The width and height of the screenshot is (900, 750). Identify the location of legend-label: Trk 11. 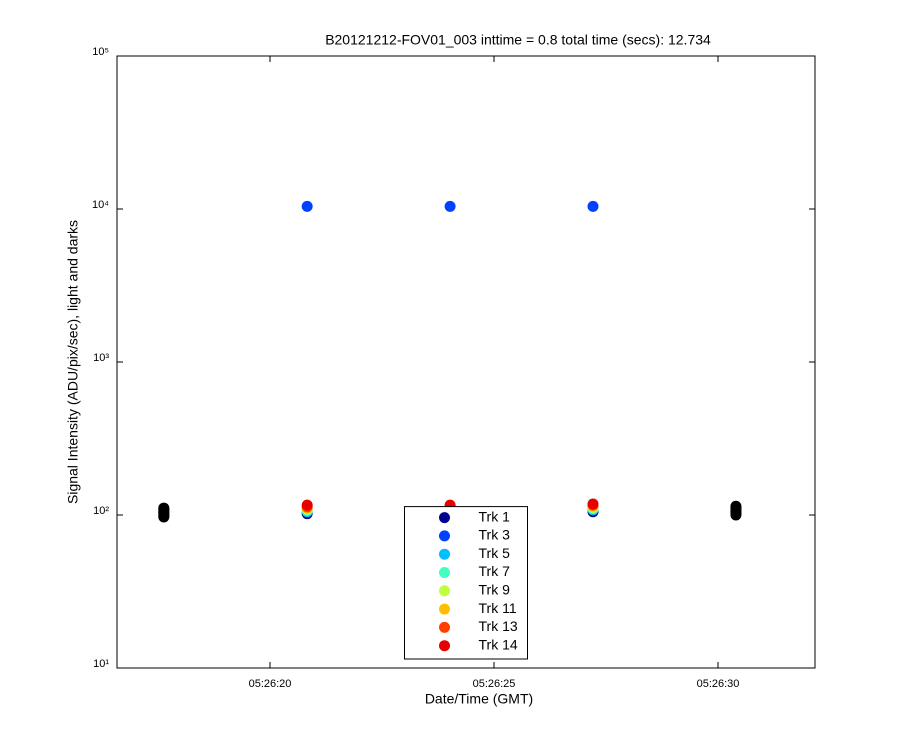
(498, 608).